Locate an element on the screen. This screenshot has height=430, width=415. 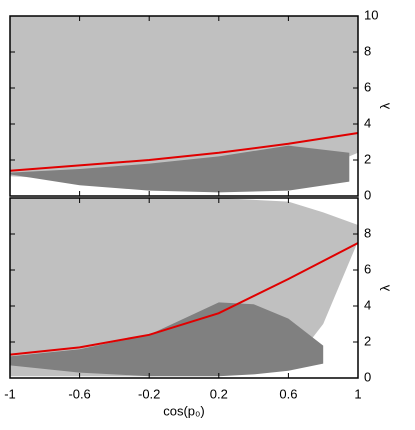
x-tick-label: -0.2 is located at coordinates (149, 393).